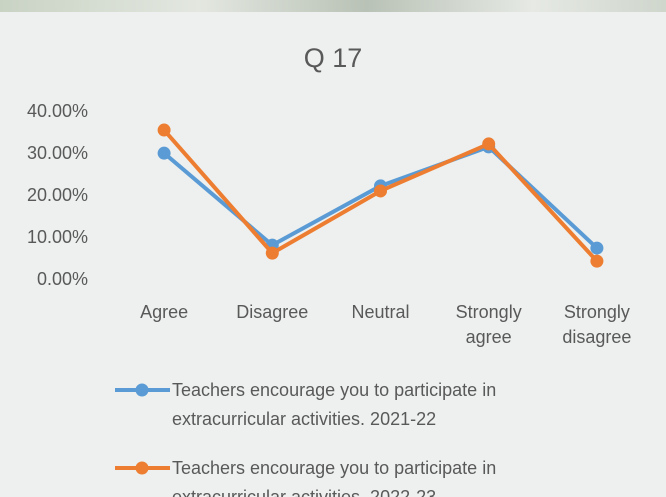  Describe the element at coordinates (333, 6) in the screenshot. I see `background-strip` at that location.